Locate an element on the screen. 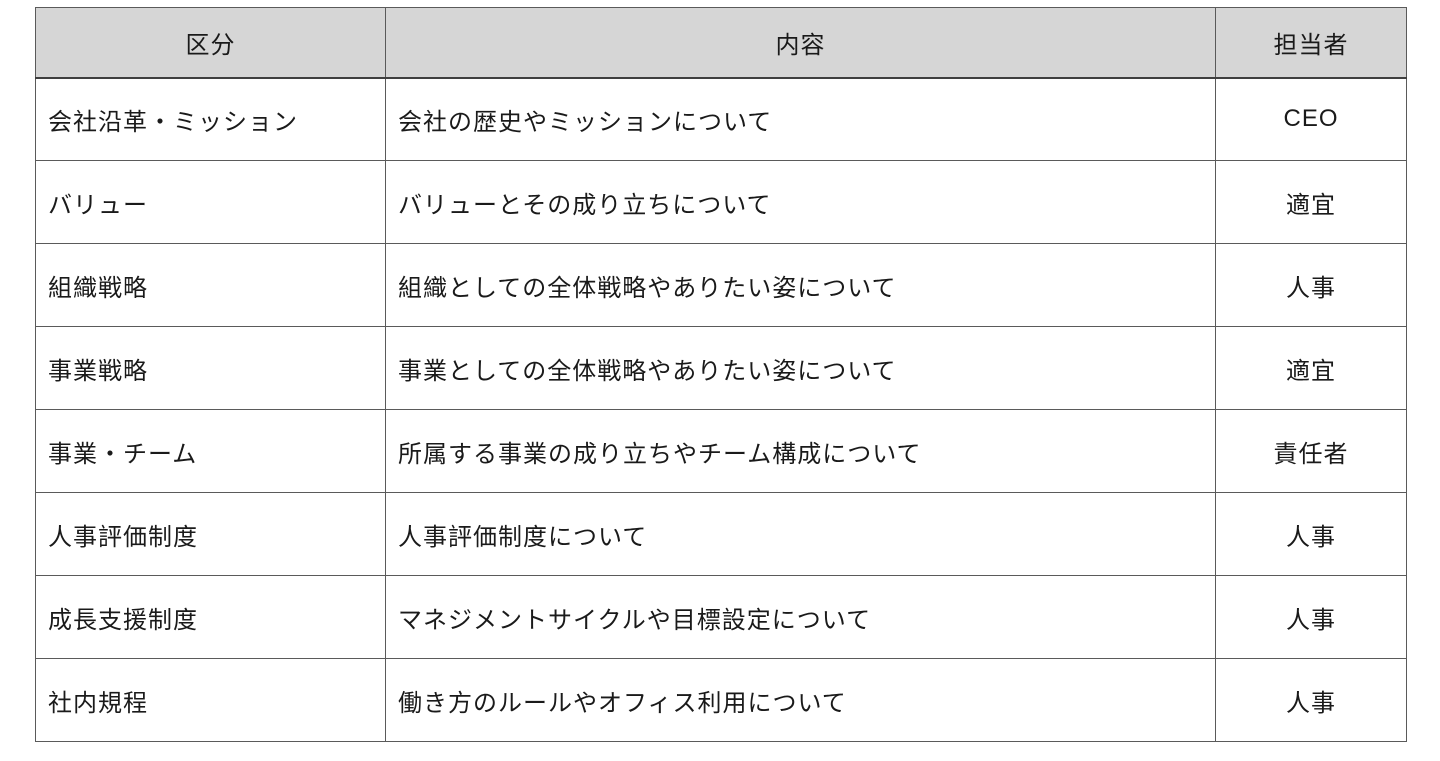 Image resolution: width=1440 pixels, height=761 pixels. category-cell: 組織戦略 is located at coordinates (210, 285).